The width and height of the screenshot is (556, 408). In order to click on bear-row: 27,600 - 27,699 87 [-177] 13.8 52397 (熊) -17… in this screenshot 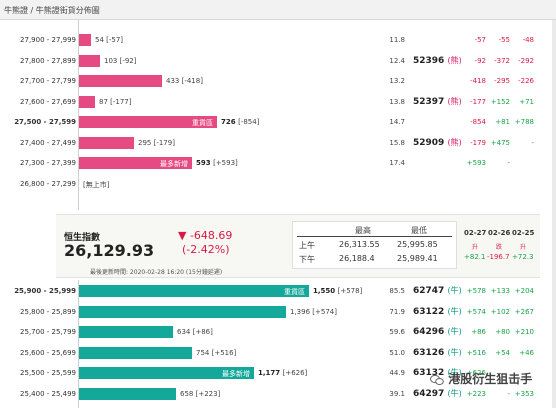, I will do `click(278, 102)`.